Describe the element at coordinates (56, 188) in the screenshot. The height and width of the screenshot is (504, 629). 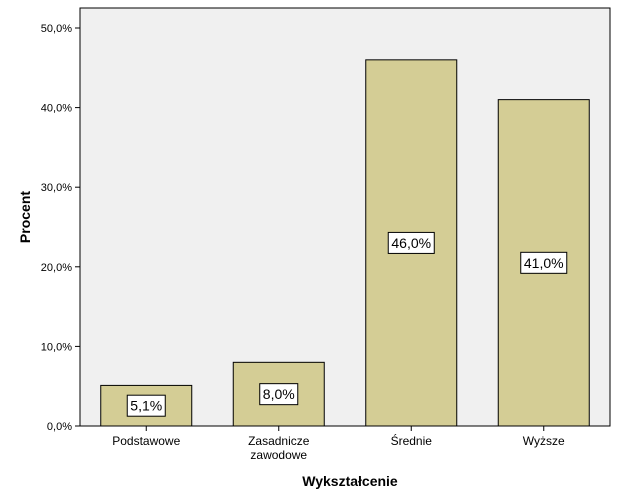
I see `y-tick-label: 30,0%` at that location.